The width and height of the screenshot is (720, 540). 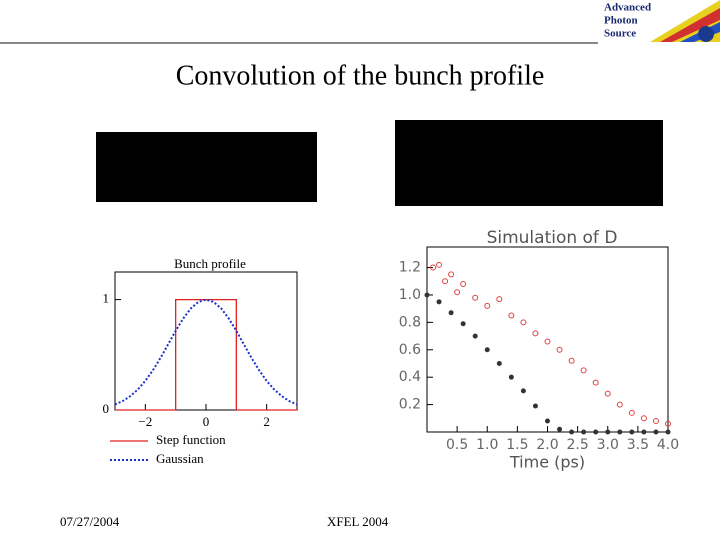 I want to click on footer-date: 07/27/2004, so click(x=90, y=521).